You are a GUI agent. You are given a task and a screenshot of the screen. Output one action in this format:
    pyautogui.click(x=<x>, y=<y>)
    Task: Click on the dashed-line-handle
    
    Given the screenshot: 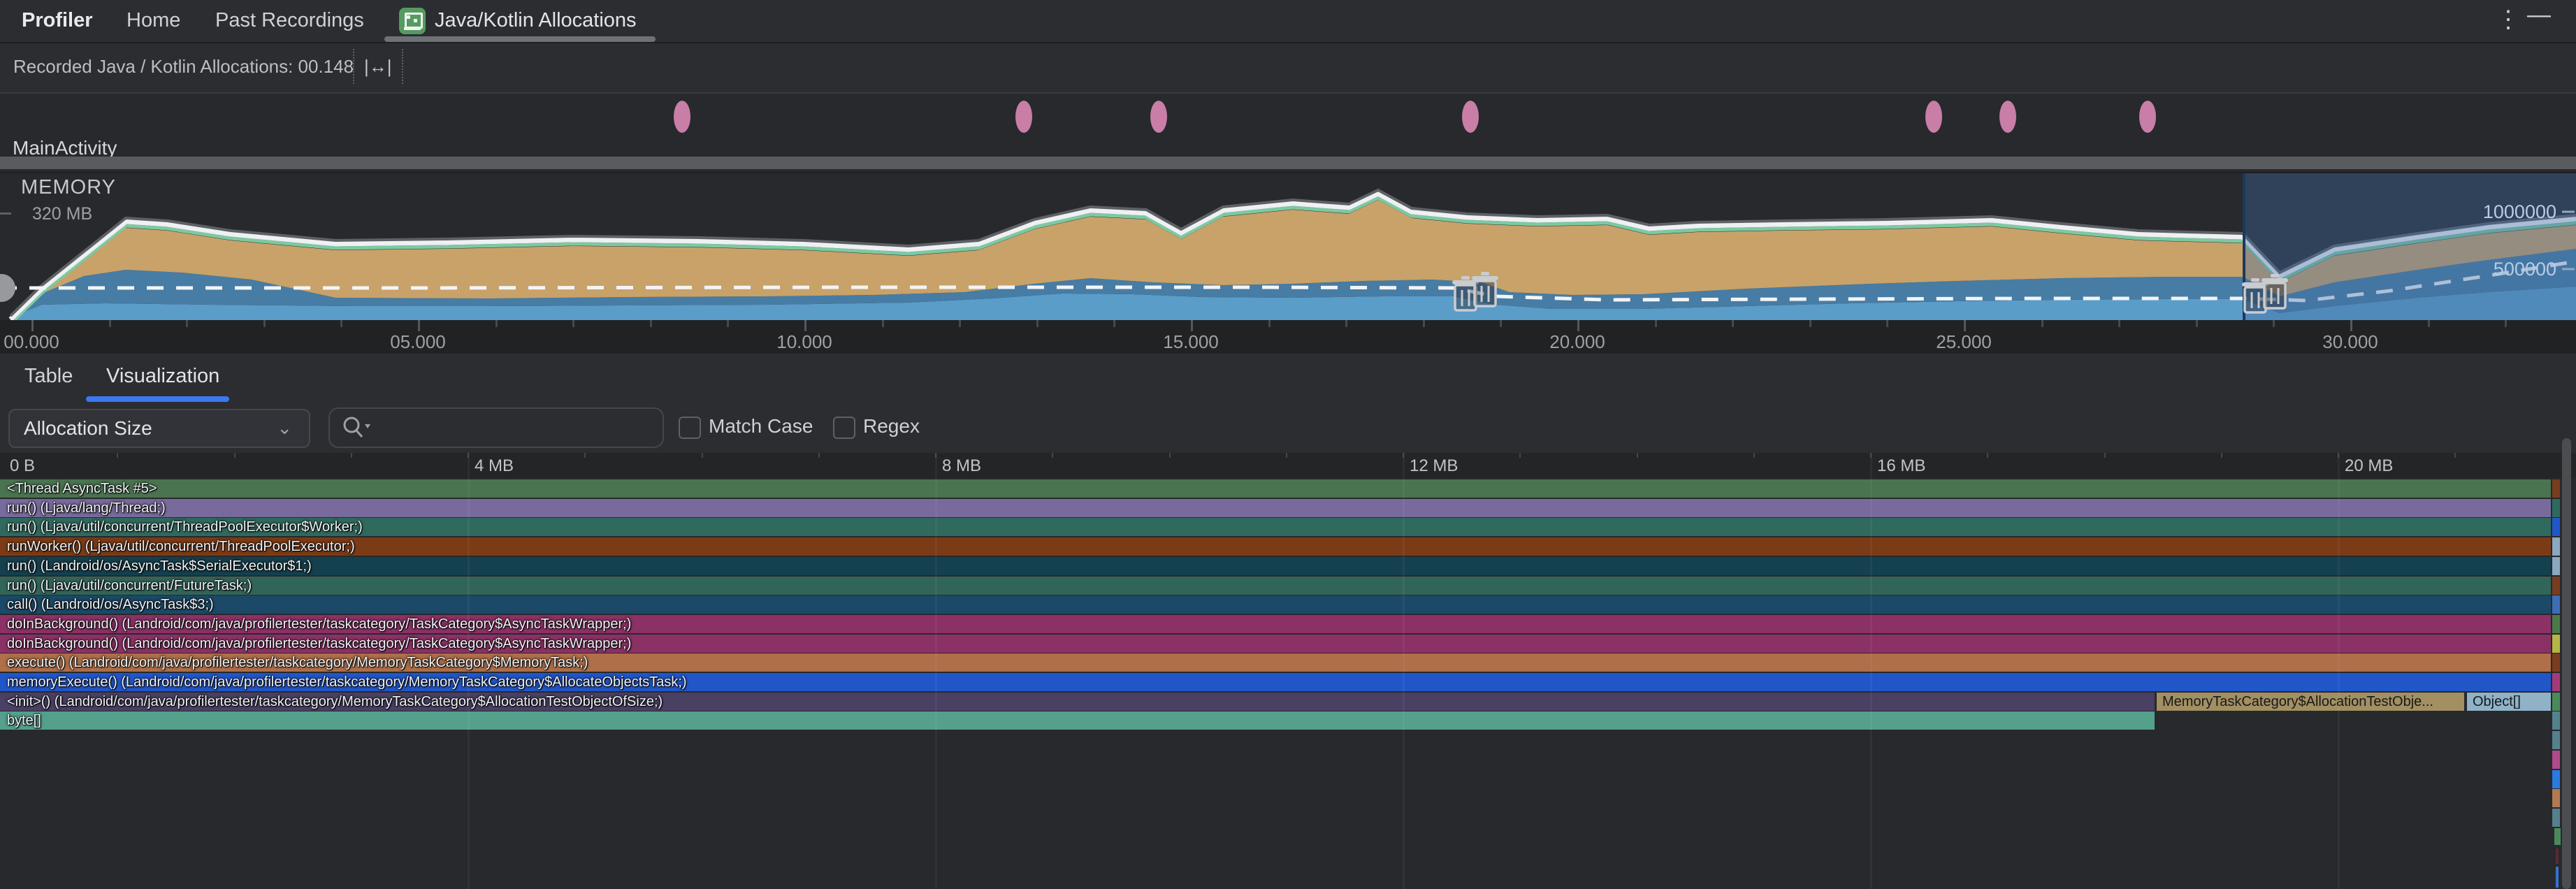 What is the action you would take?
    pyautogui.click(x=7, y=288)
    